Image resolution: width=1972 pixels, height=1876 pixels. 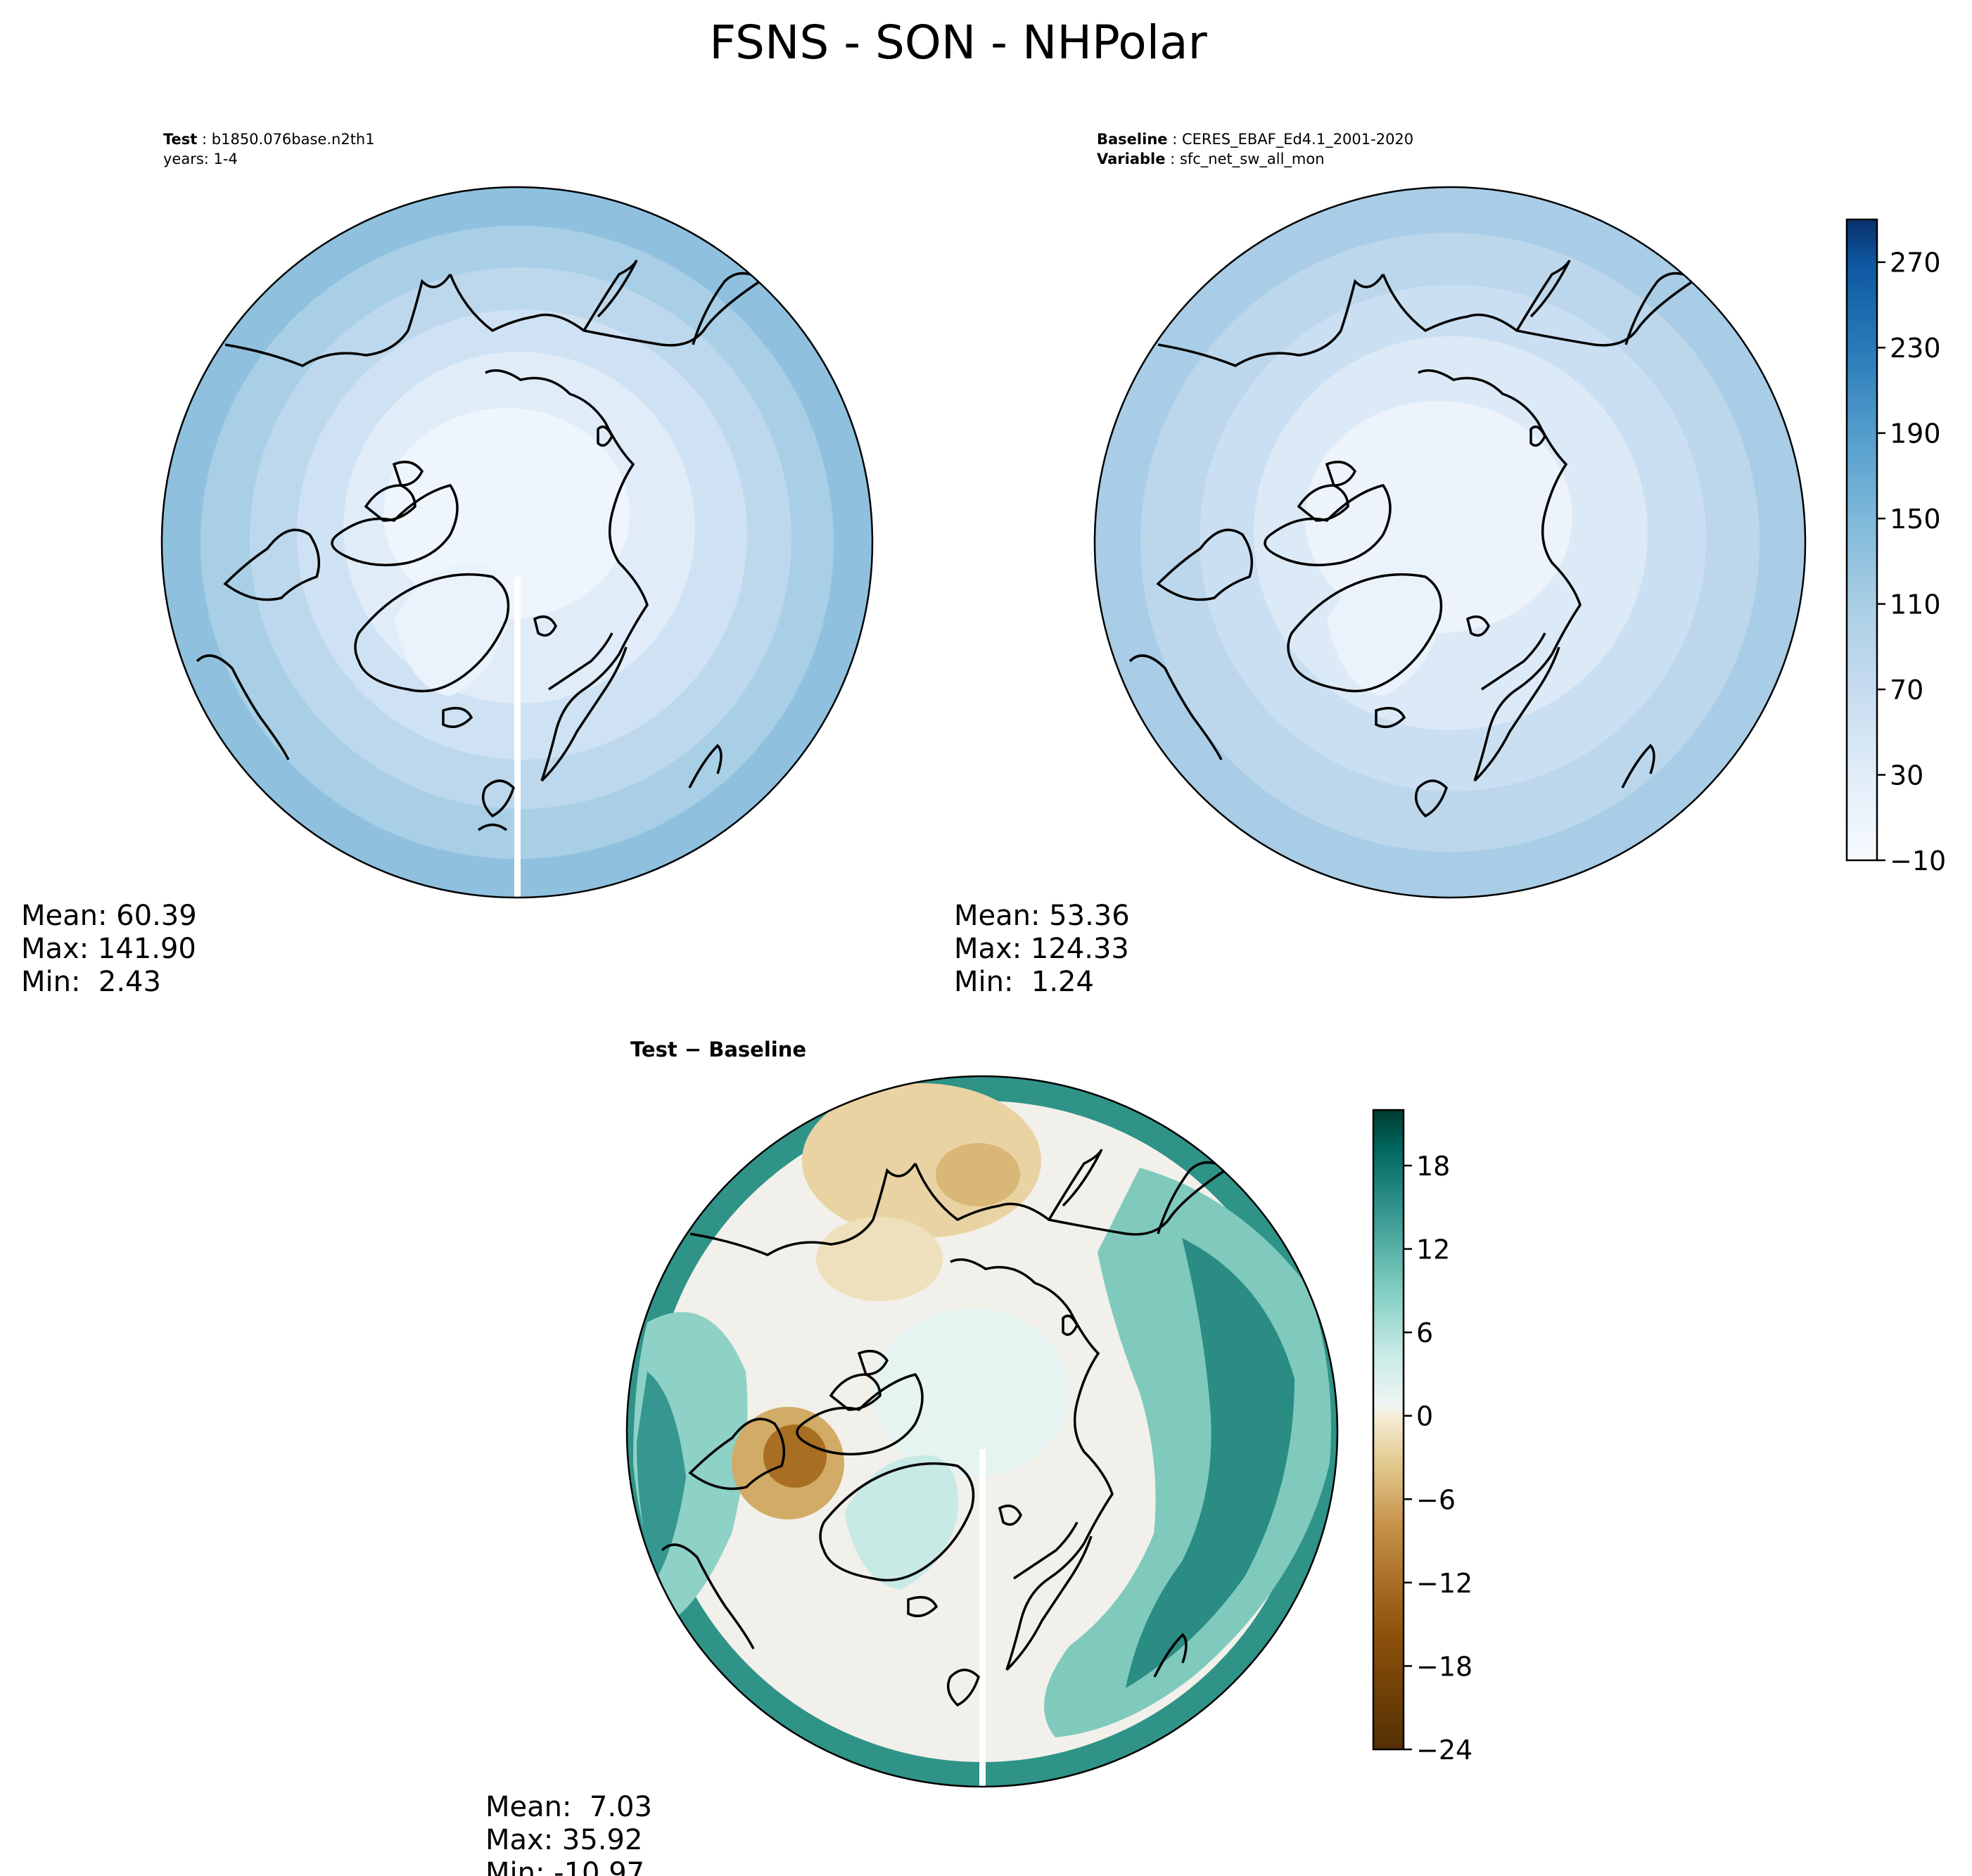 What do you see at coordinates (718, 1049) in the screenshot?
I see `diff-header: Test − Baseline` at bounding box center [718, 1049].